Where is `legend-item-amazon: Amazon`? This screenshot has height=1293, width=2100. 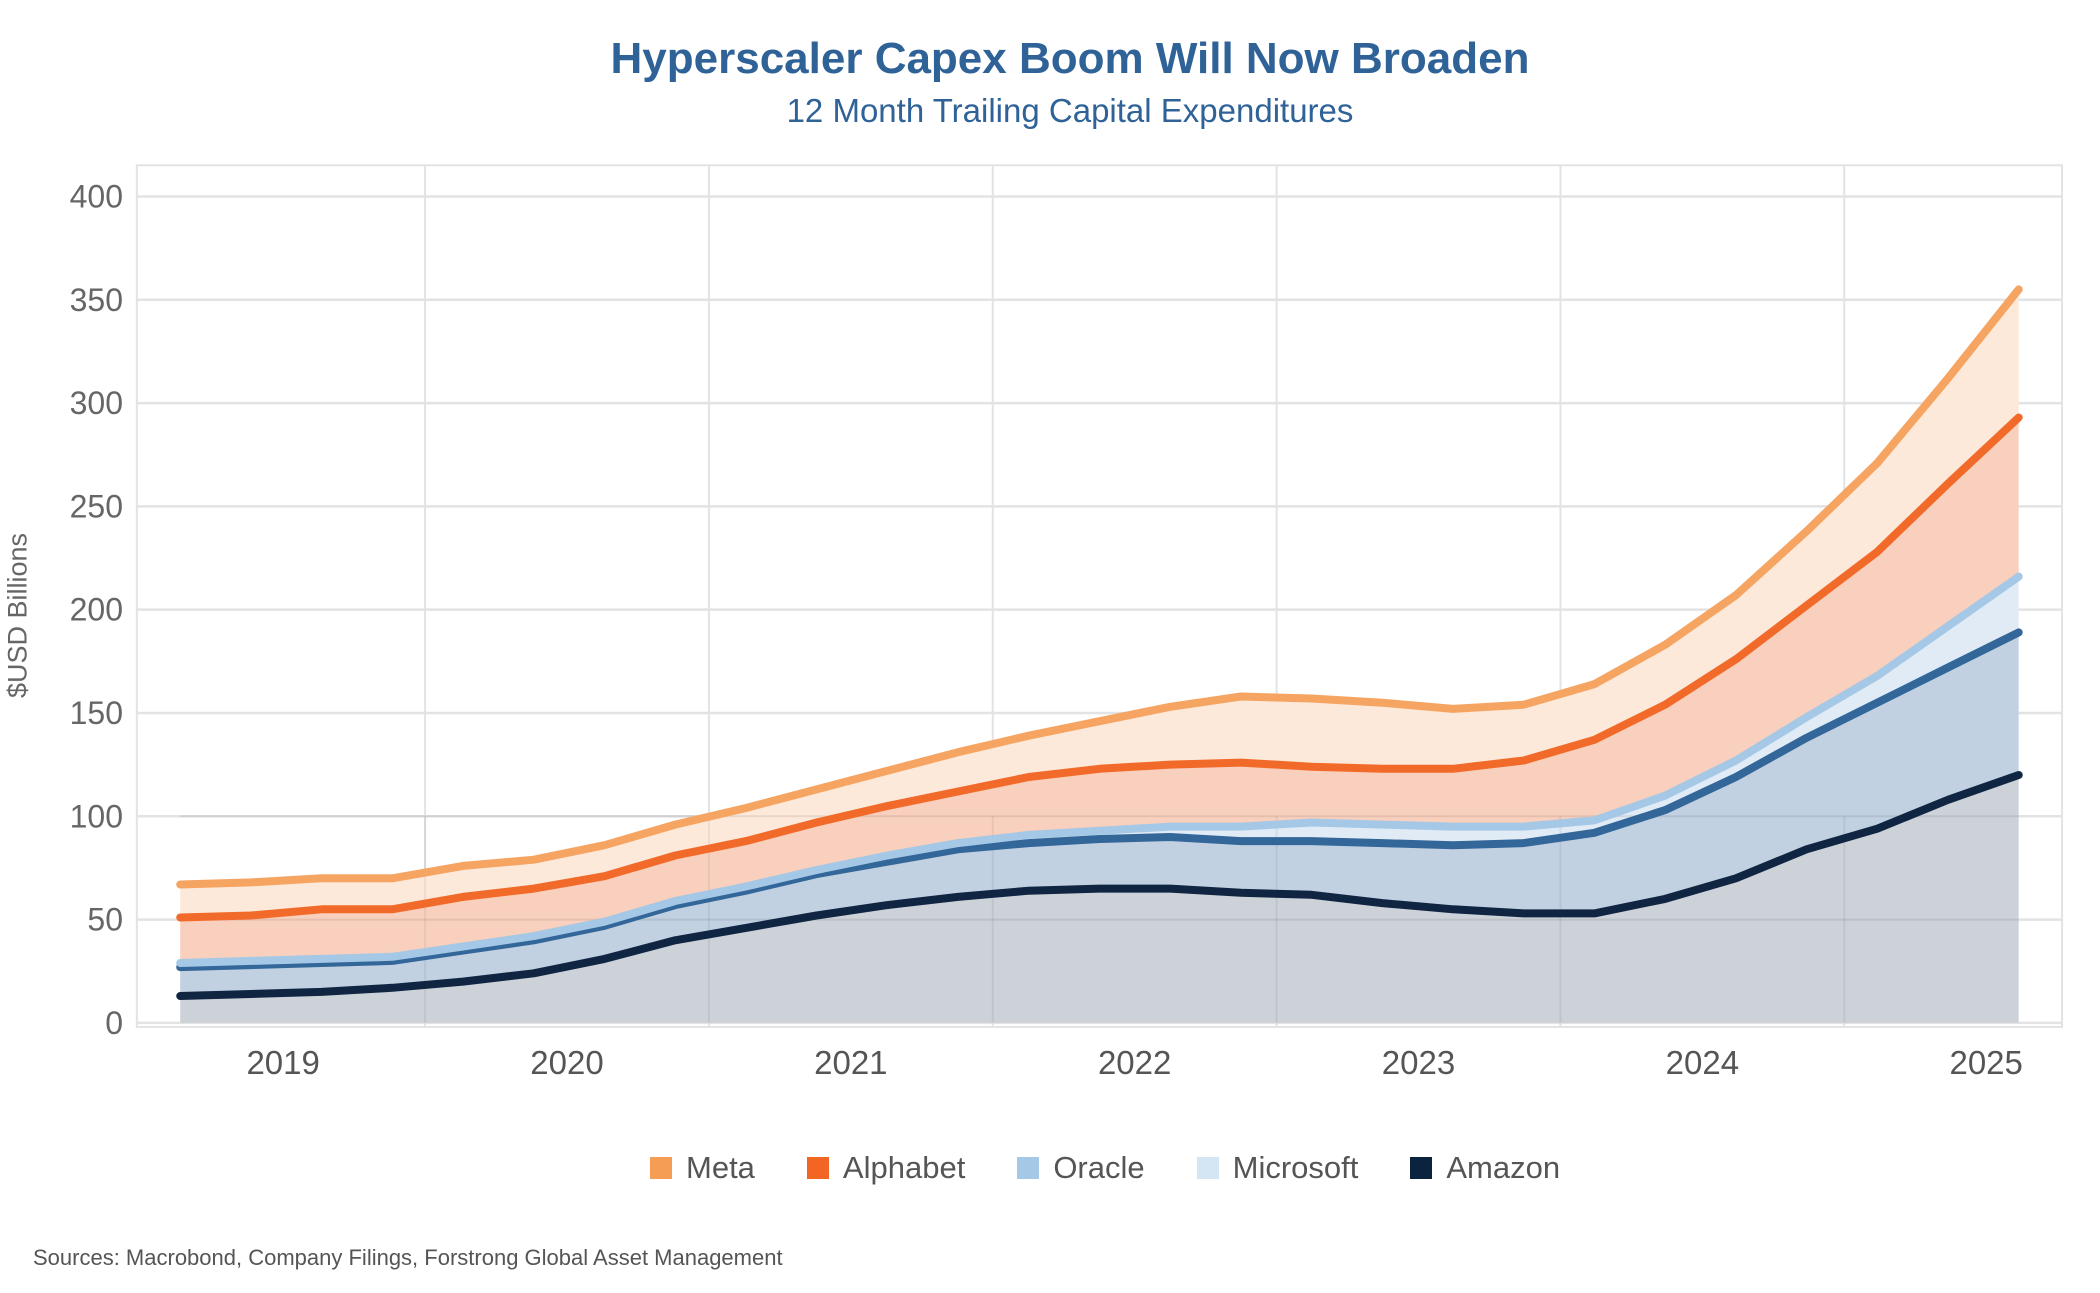 legend-item-amazon: Amazon is located at coordinates (1485, 1168).